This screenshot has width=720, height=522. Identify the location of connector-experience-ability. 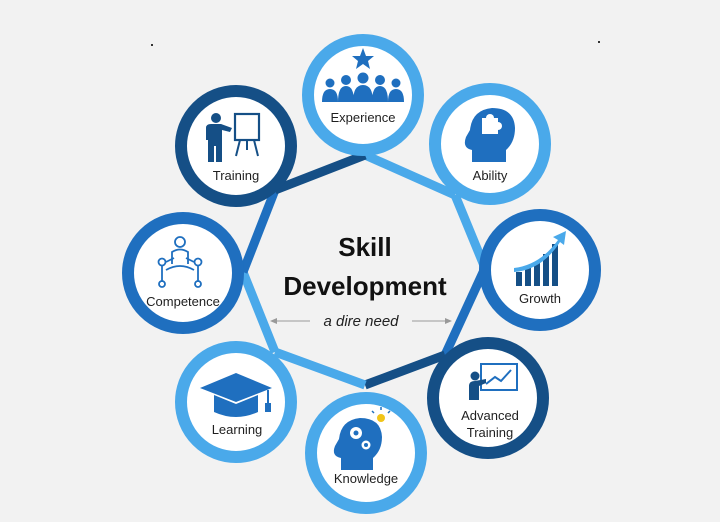
(410, 175).